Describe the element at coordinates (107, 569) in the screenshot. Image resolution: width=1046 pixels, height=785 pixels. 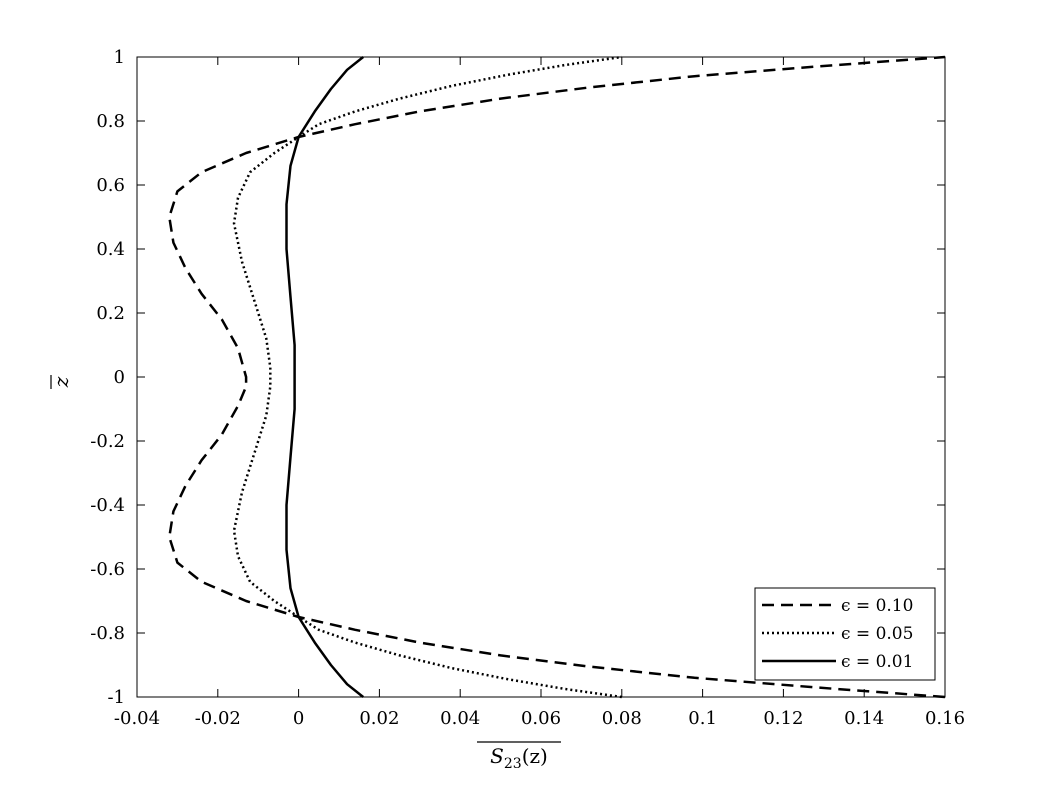
I see `y-tick-label: -0.6` at that location.